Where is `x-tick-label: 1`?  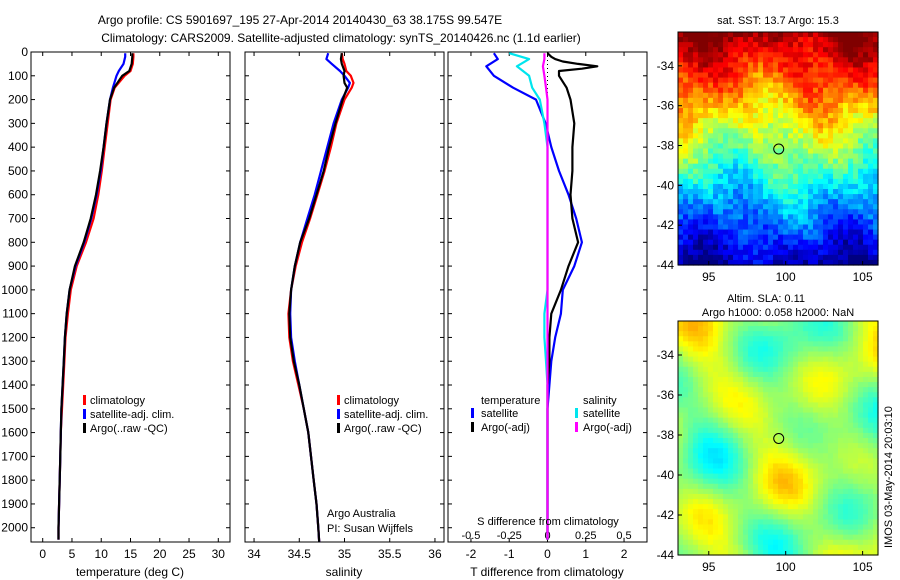
x-tick-label: 1 is located at coordinates (585, 554).